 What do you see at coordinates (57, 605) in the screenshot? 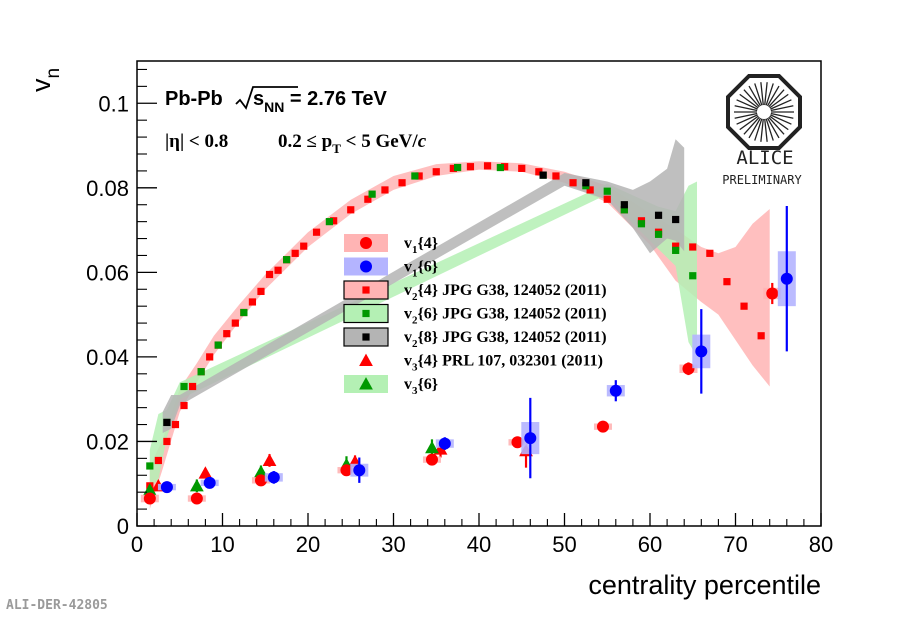
I see `figure-id: ALI-DER-42805` at bounding box center [57, 605].